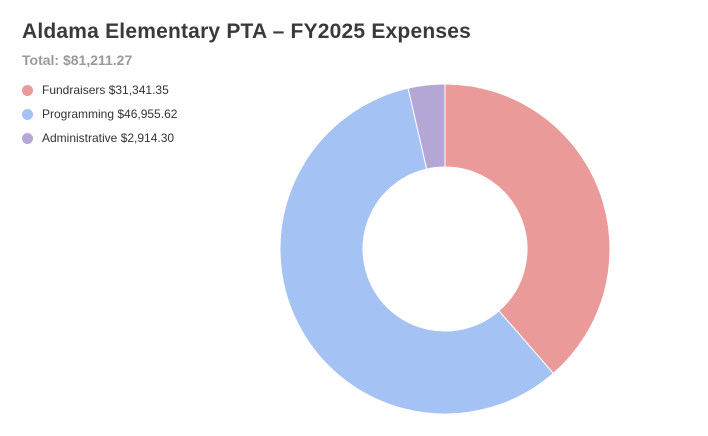 The image size is (708, 436). Describe the element at coordinates (27, 138) in the screenshot. I see `legend-swatch-administrative` at that location.